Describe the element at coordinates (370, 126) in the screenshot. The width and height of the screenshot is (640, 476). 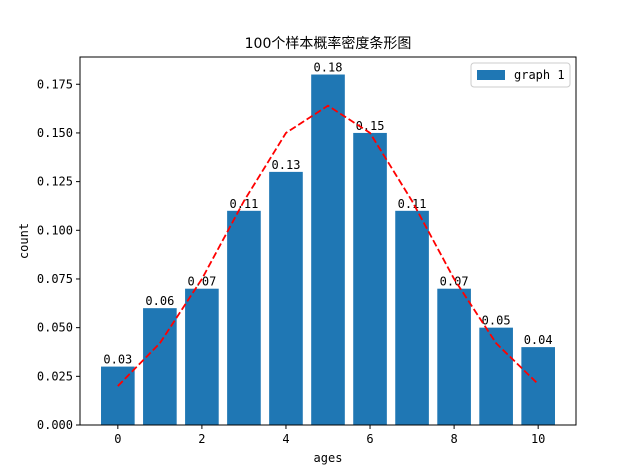
I see `data-label: 0.15` at that location.